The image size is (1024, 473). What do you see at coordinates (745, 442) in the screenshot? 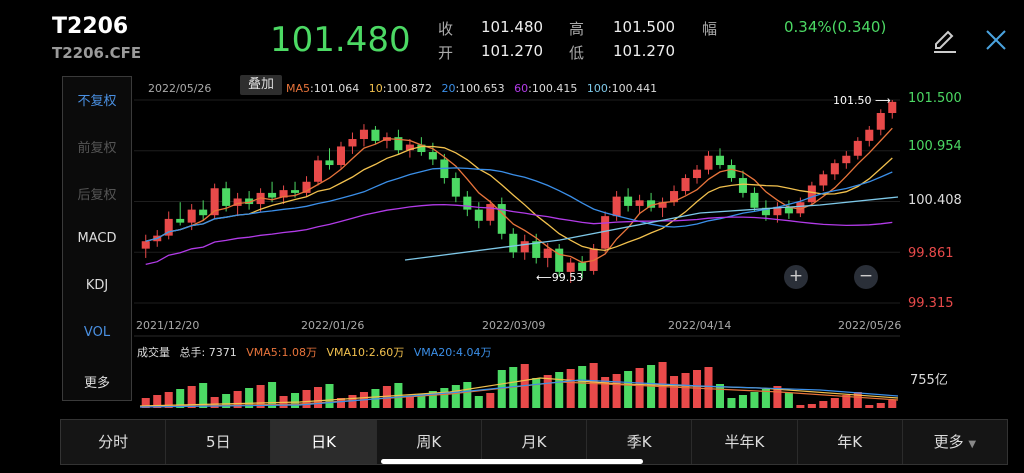
I see `tab-halfyear-k: 半年K` at bounding box center [745, 442].